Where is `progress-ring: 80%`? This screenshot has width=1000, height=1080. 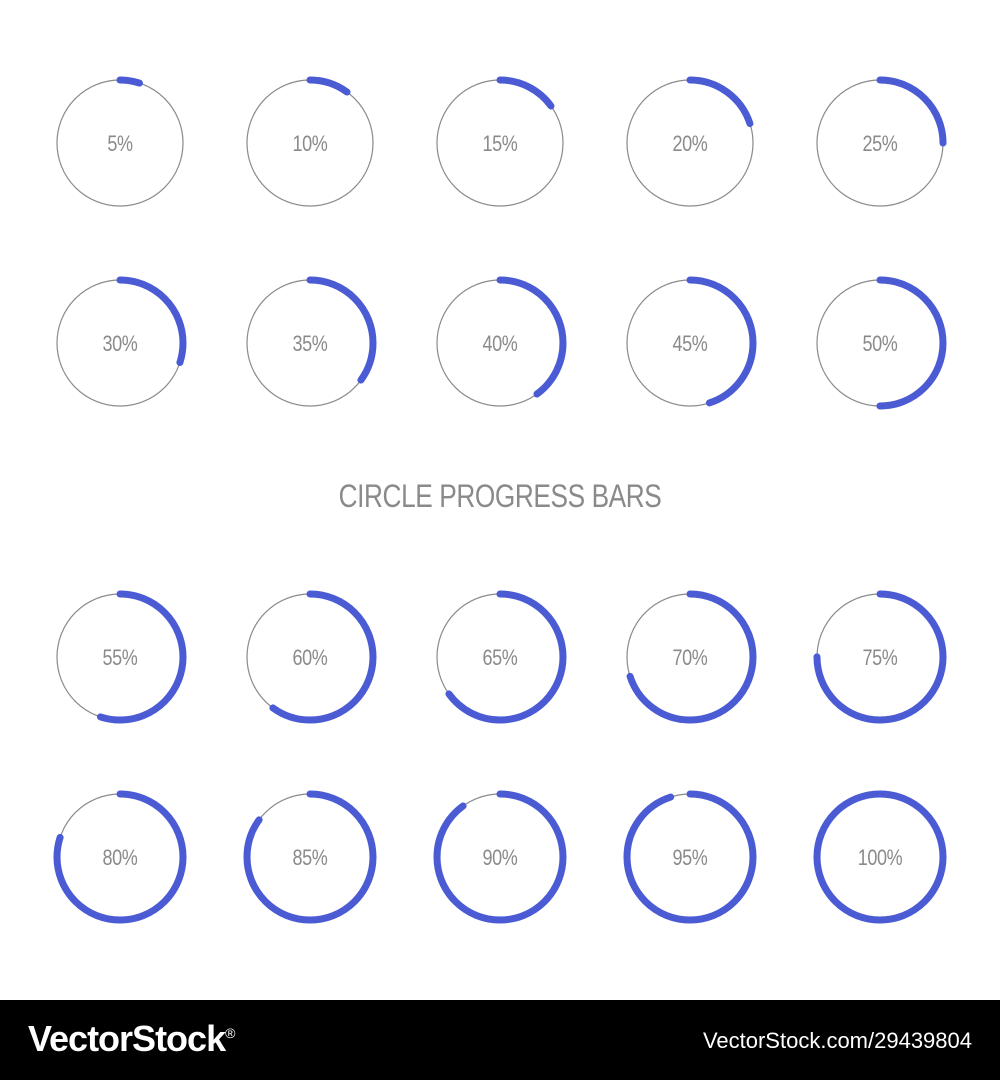 progress-ring: 80% is located at coordinates (120, 857).